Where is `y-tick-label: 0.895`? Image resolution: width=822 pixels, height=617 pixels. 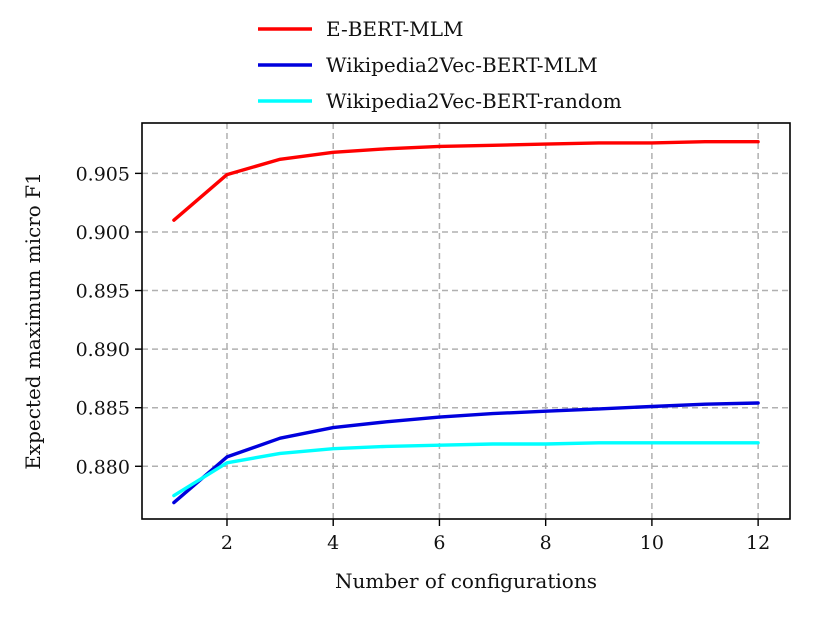 y-tick-label: 0.895 is located at coordinates (103, 292).